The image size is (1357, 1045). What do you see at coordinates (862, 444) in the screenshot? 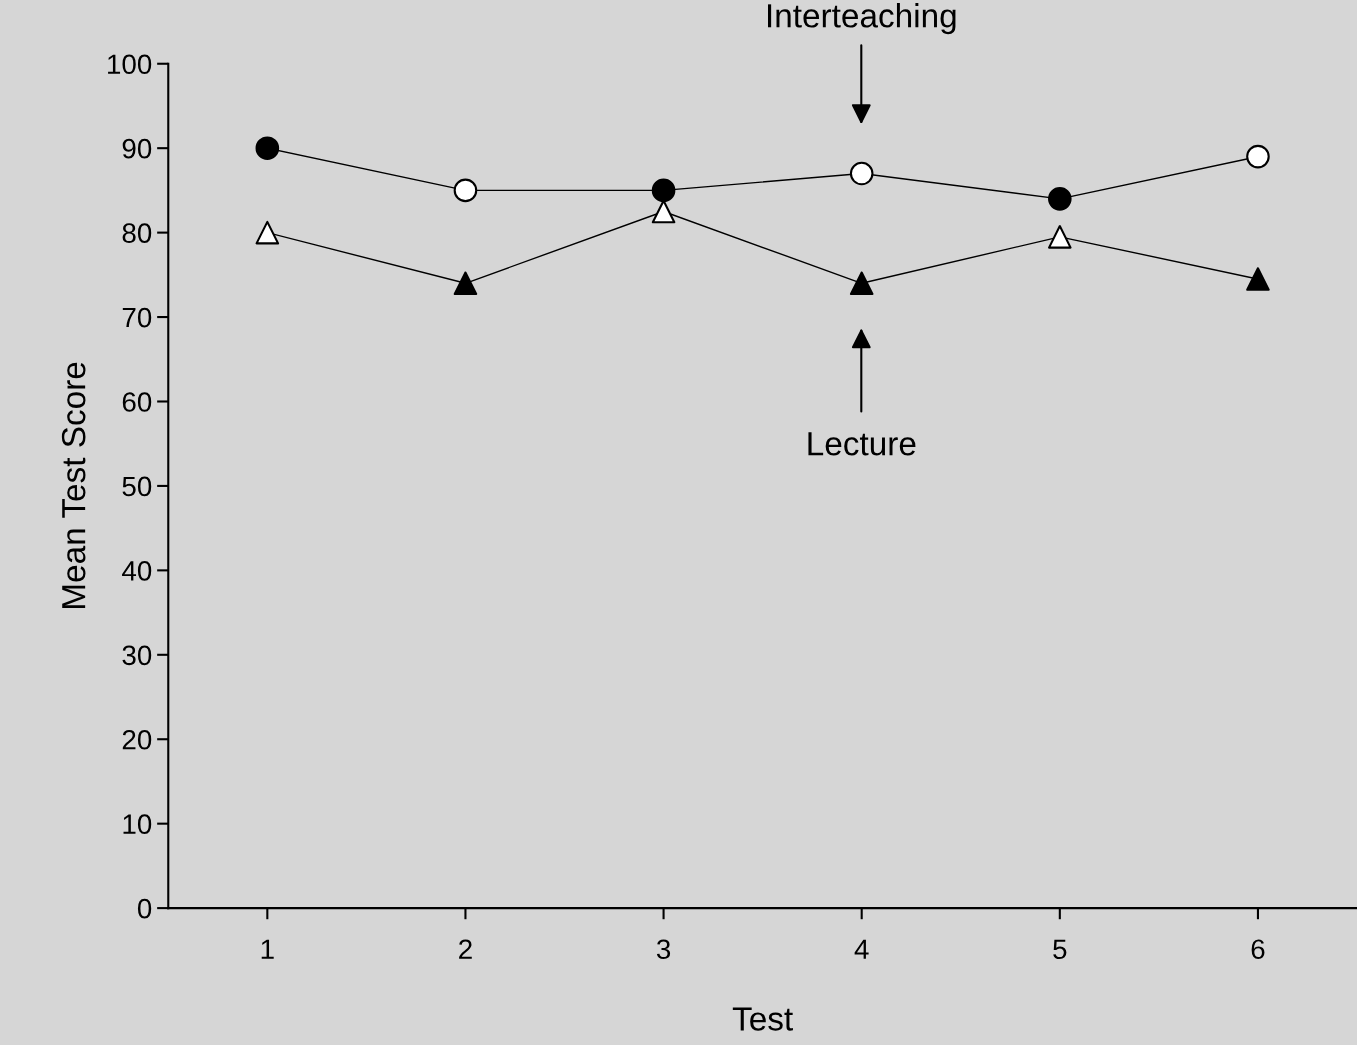
I see `annotation: Lecture` at bounding box center [862, 444].